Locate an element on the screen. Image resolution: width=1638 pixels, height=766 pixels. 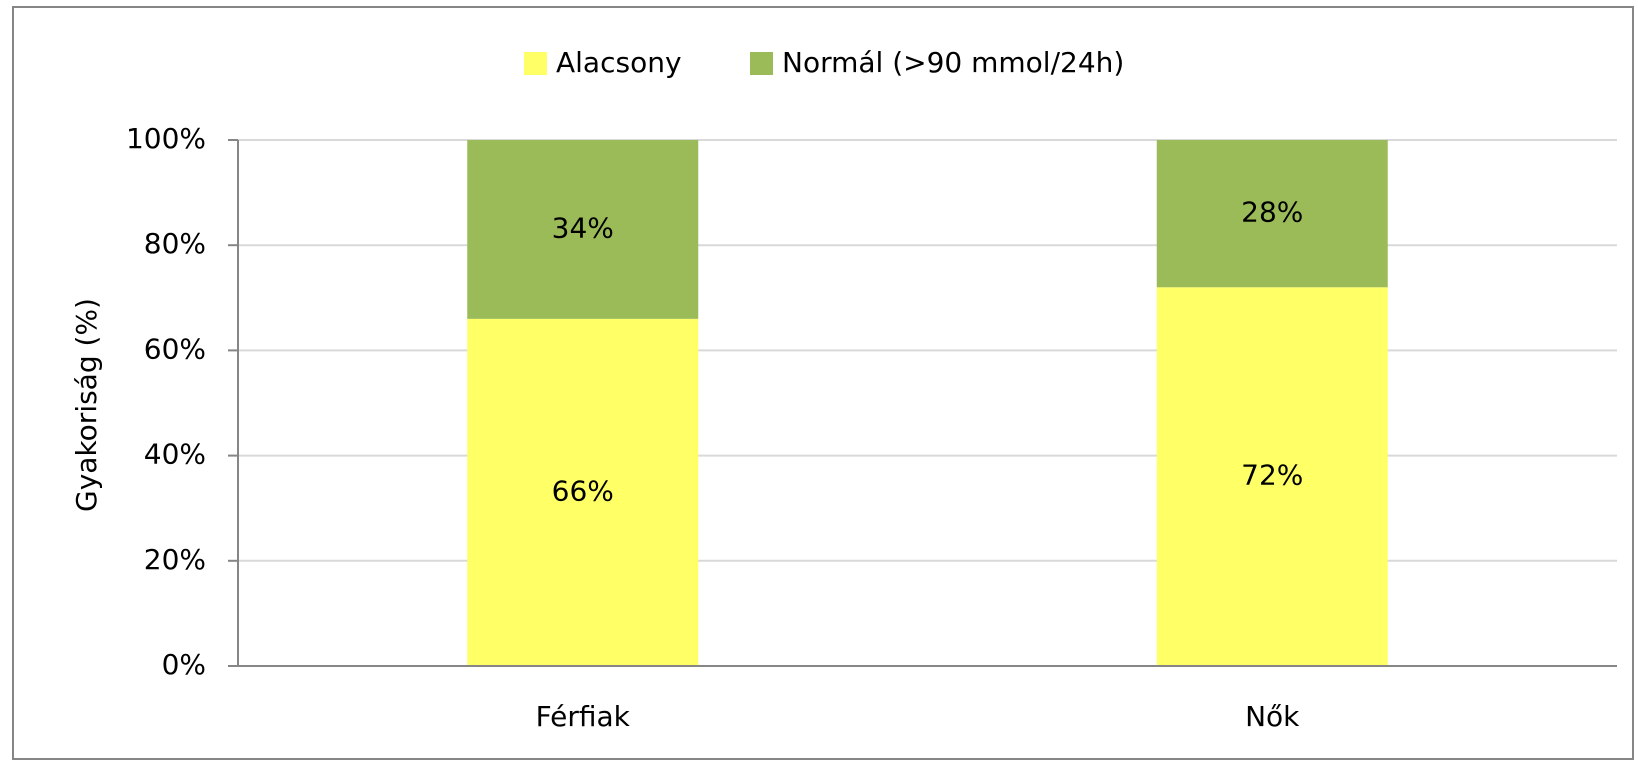
y-tick-label: 40% is located at coordinates (175, 454).